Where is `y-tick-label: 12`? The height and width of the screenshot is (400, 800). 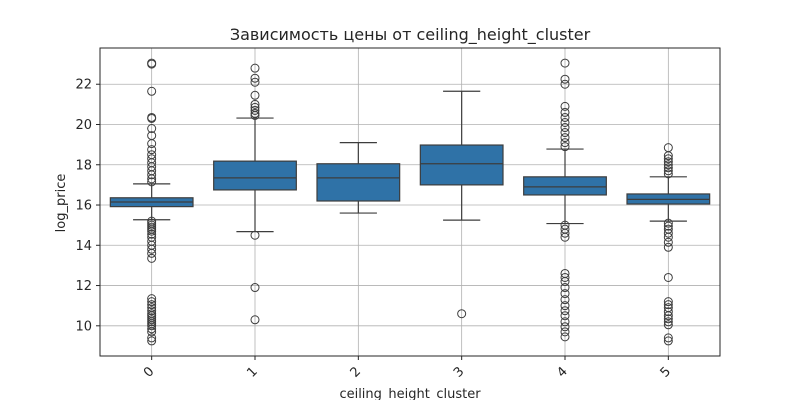 y-tick-label: 12 is located at coordinates (83, 286).